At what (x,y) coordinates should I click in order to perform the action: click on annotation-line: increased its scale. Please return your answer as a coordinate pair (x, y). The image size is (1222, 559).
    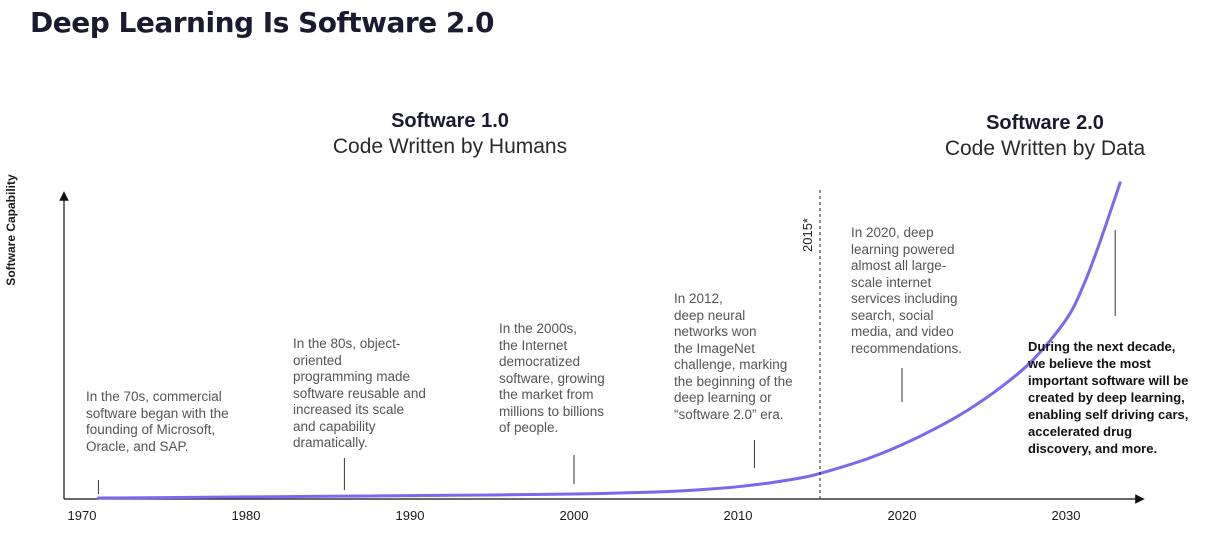
    Looking at the image, I should click on (349, 409).